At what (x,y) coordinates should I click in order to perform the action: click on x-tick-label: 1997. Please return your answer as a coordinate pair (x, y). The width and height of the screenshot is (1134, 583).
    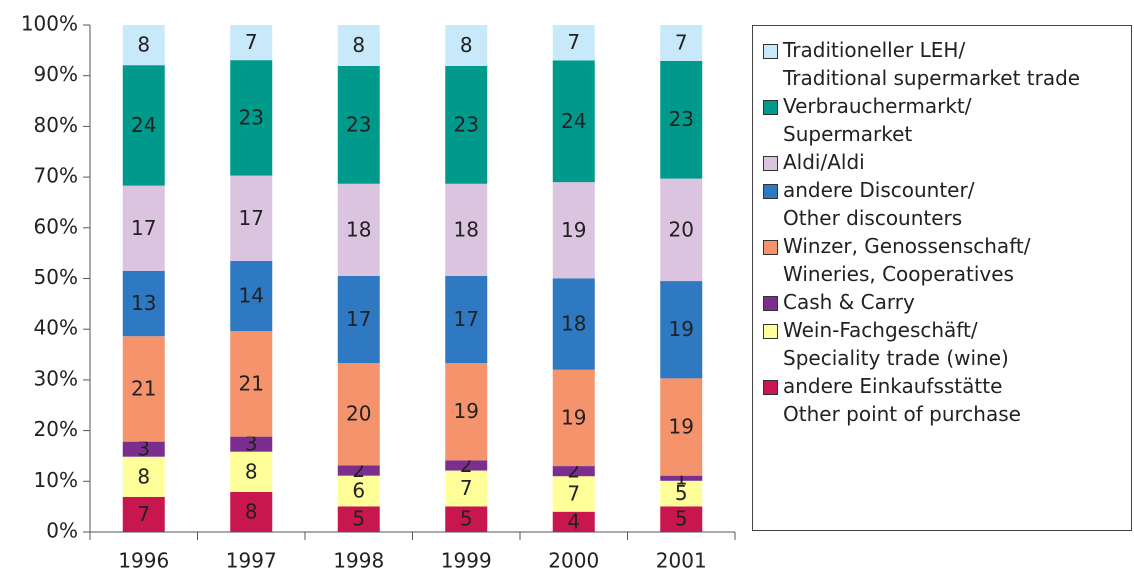
    Looking at the image, I should click on (251, 561).